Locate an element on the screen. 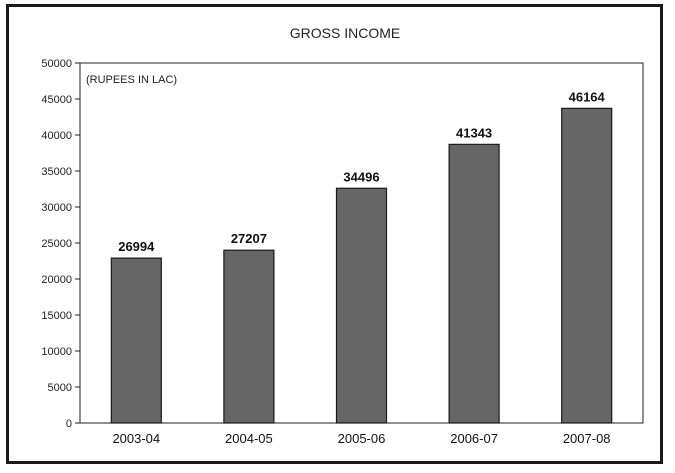 Image resolution: width=675 pixels, height=473 pixels. x-category-label: 2007-08 is located at coordinates (587, 438).